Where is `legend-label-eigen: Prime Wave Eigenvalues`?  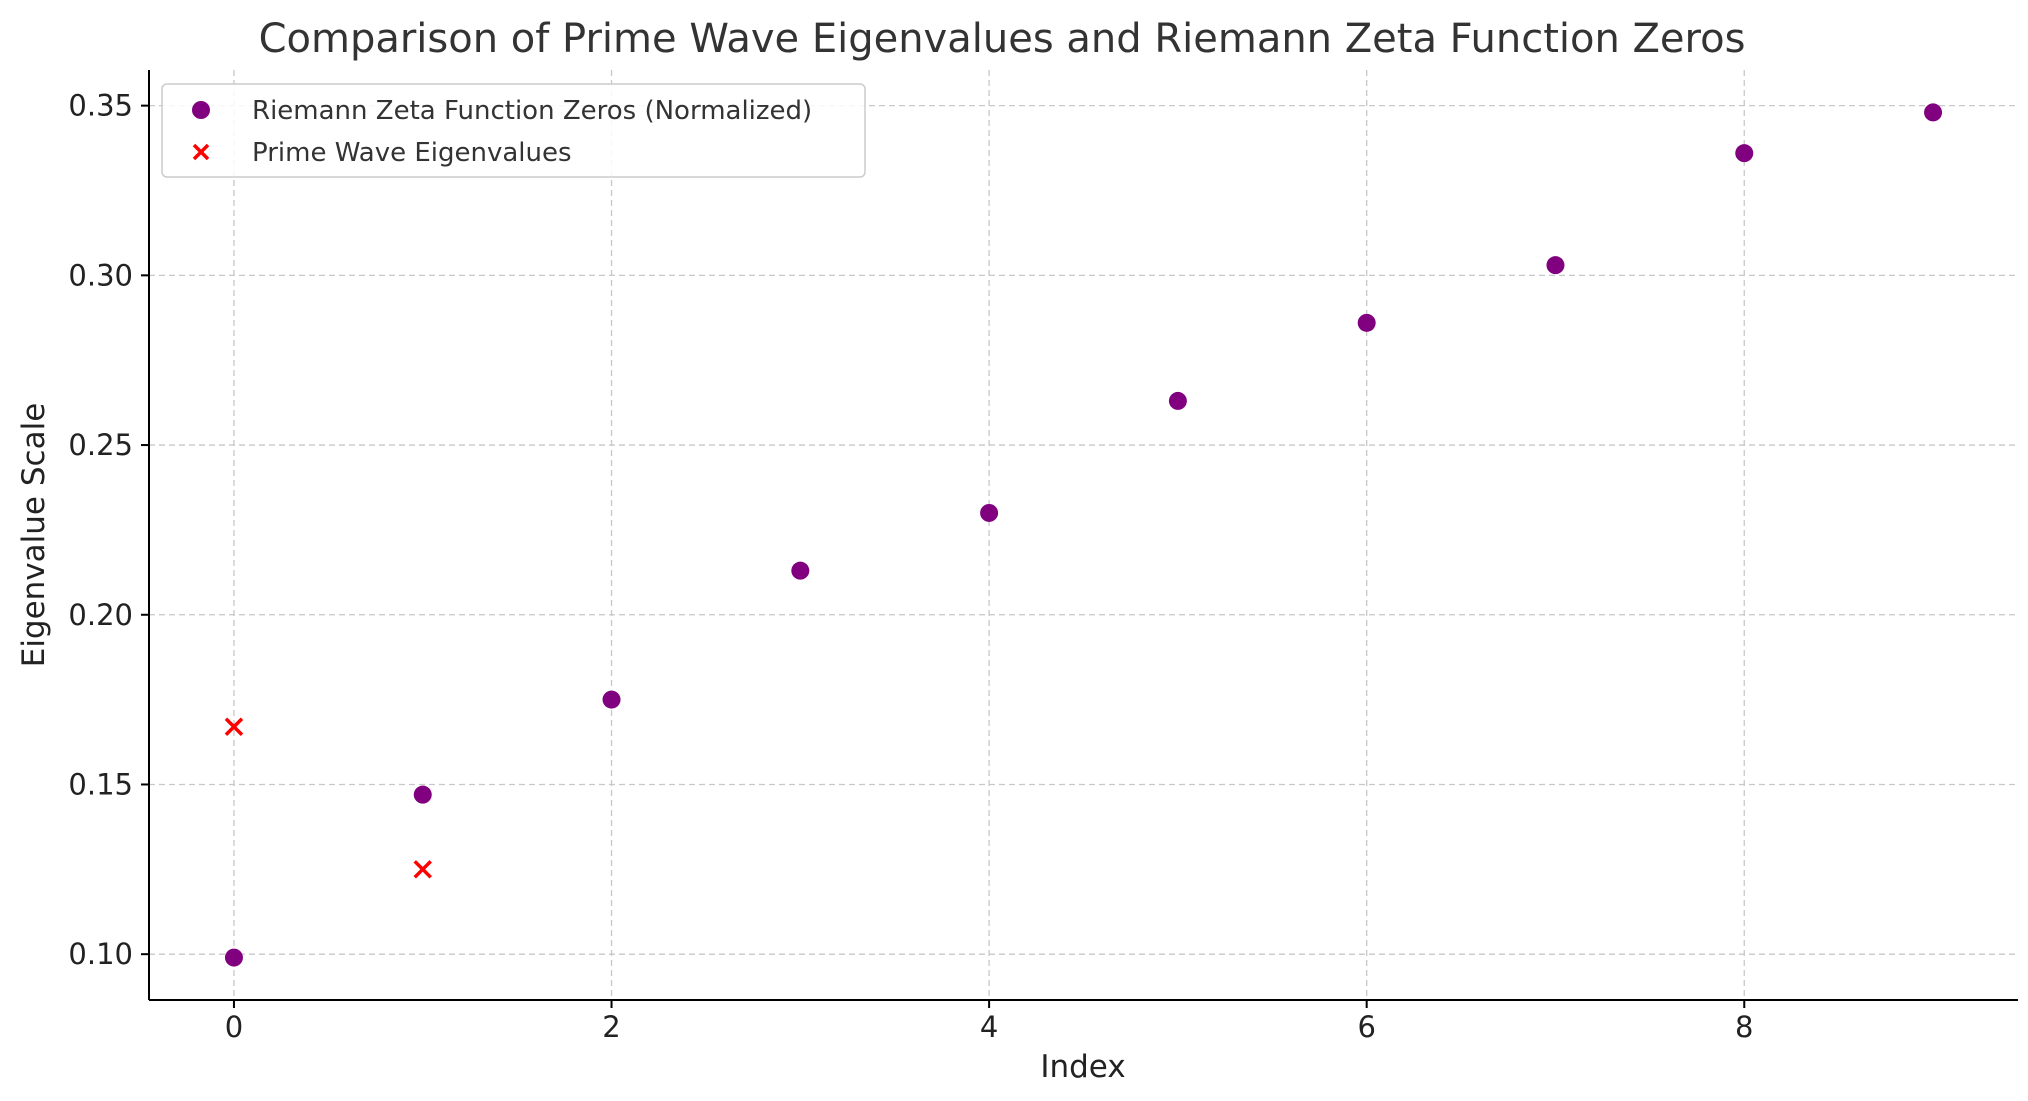 legend-label-eigen: Prime Wave Eigenvalues is located at coordinates (412, 153).